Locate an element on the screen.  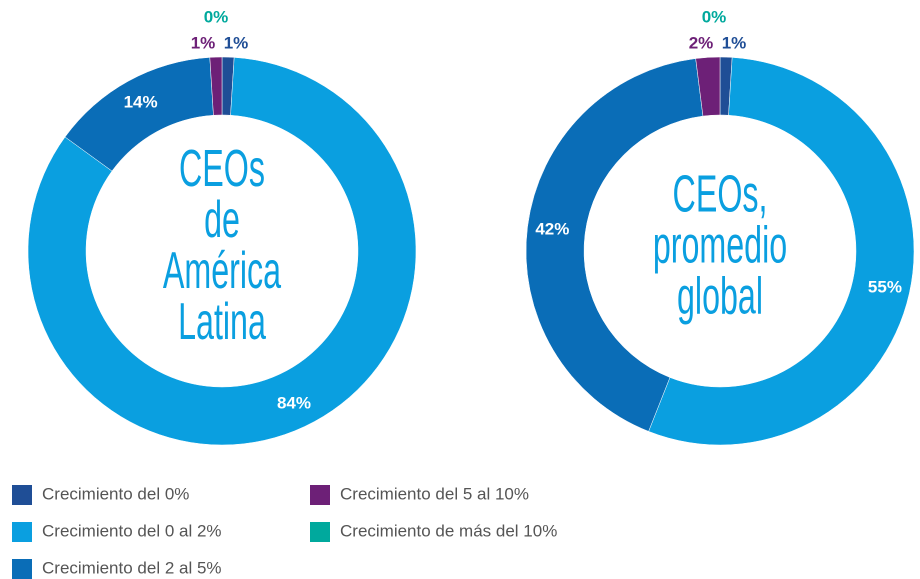
center-label: CEOs, is located at coordinates (720, 195).